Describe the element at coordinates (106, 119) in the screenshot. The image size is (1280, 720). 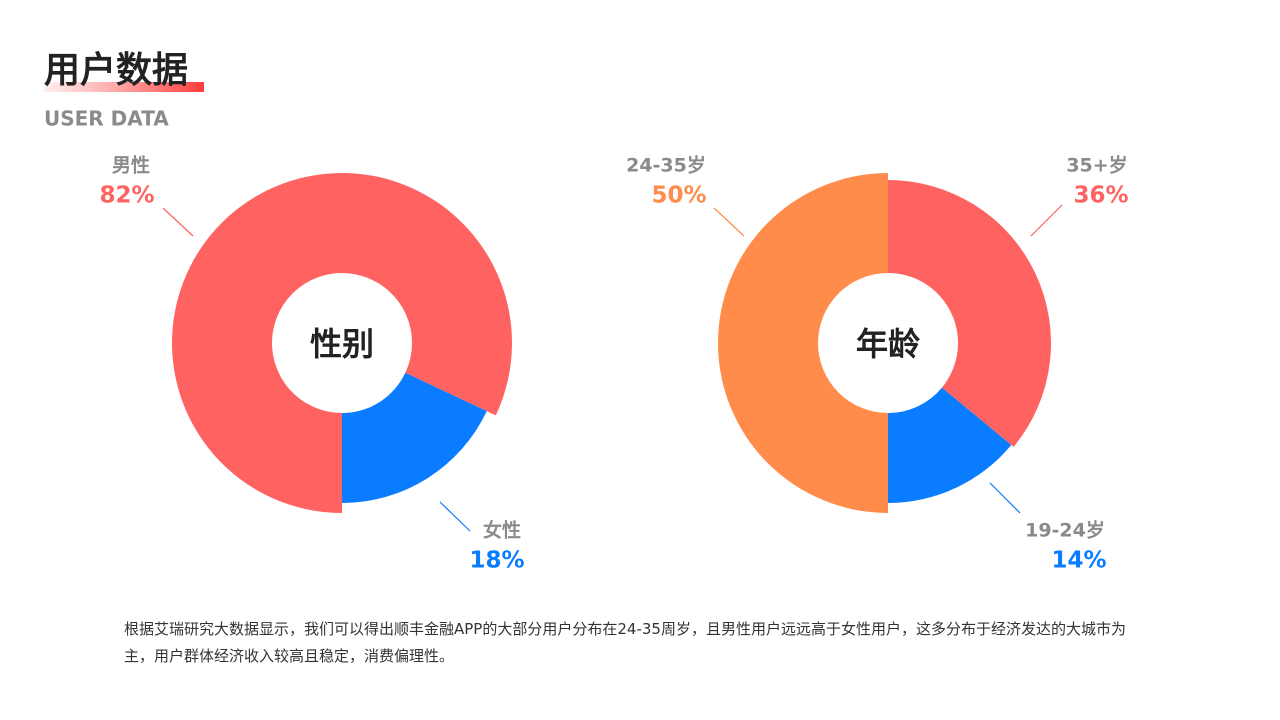
I see `subtitle: USER DATA` at that location.